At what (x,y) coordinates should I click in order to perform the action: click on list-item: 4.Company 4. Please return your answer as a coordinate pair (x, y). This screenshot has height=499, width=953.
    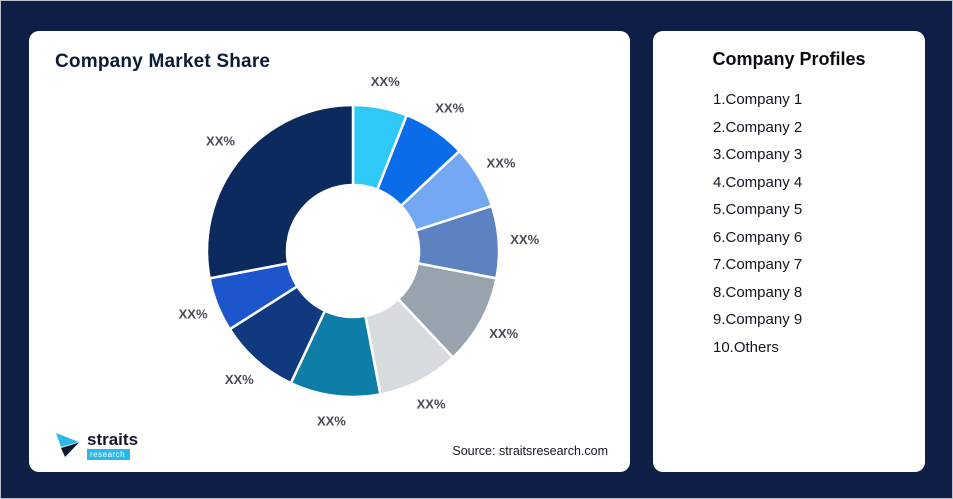
    Looking at the image, I should click on (758, 182).